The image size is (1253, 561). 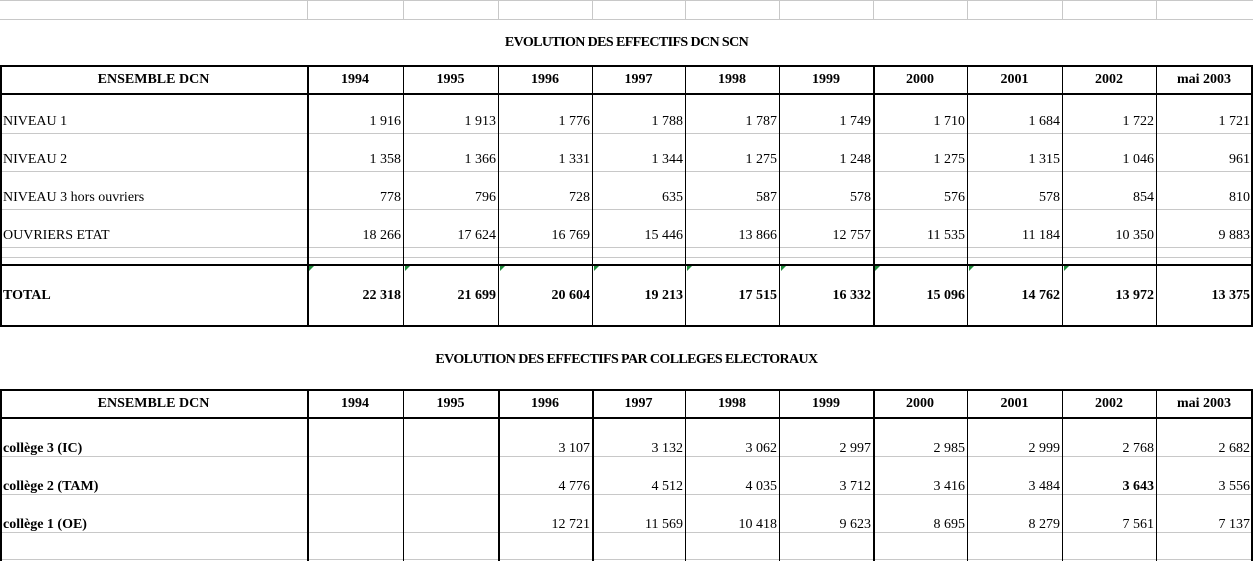 What do you see at coordinates (355, 403) in the screenshot?
I see `table2-header-year: 1994` at bounding box center [355, 403].